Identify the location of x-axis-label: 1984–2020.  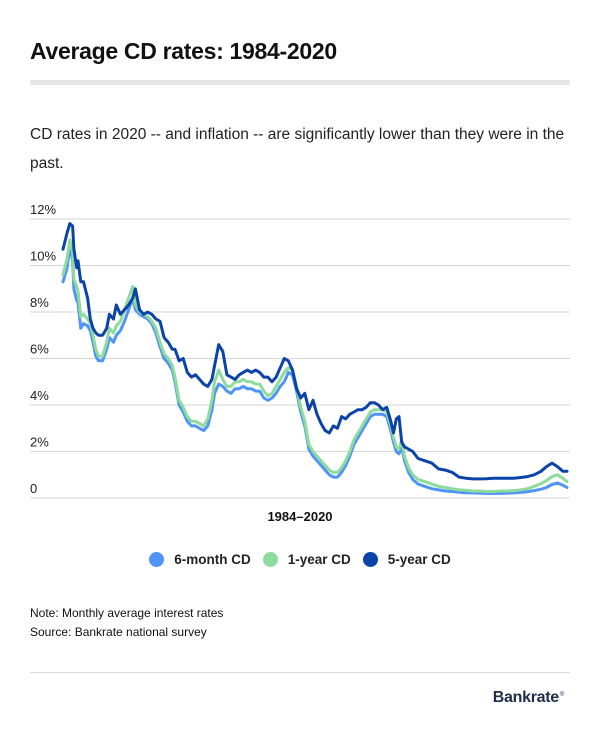
(299, 516).